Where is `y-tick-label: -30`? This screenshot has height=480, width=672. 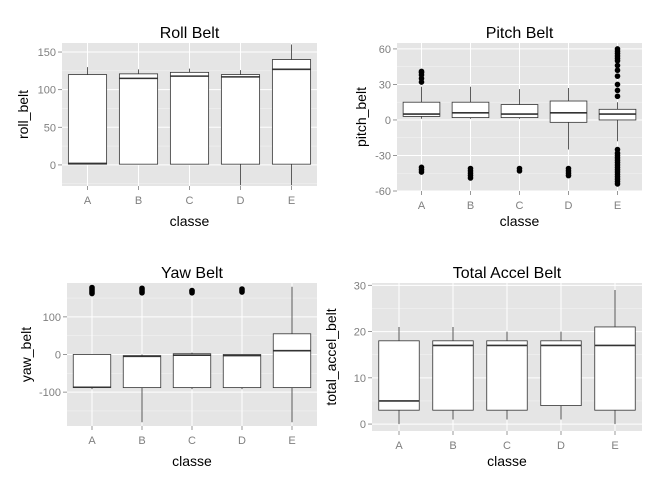 y-tick-label: -30 is located at coordinates (383, 156).